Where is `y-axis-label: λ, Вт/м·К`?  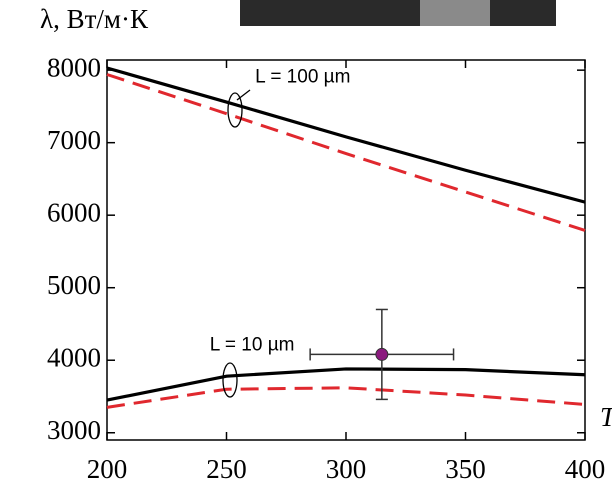 y-axis-label: λ, Вт/м·К is located at coordinates (94, 19).